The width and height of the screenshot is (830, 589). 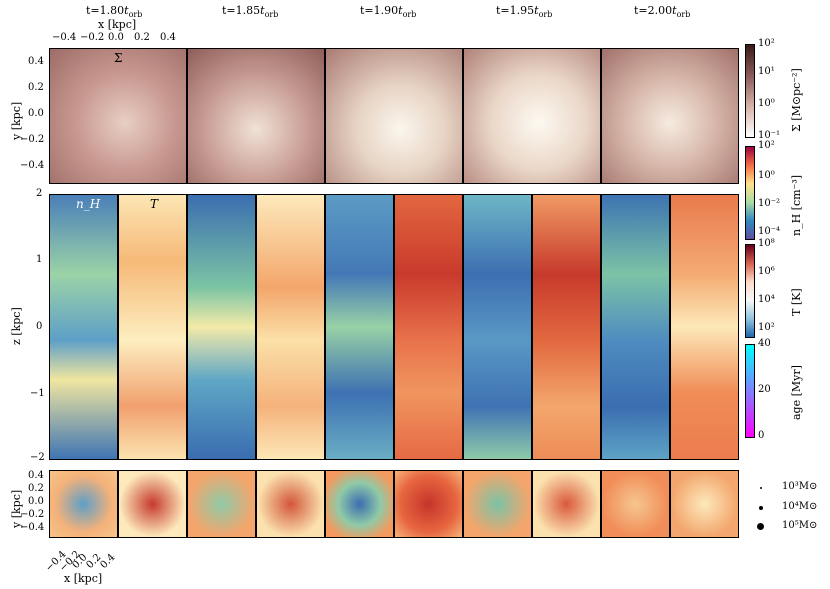 I want to click on top-x-tick: 0.0, so click(x=116, y=37).